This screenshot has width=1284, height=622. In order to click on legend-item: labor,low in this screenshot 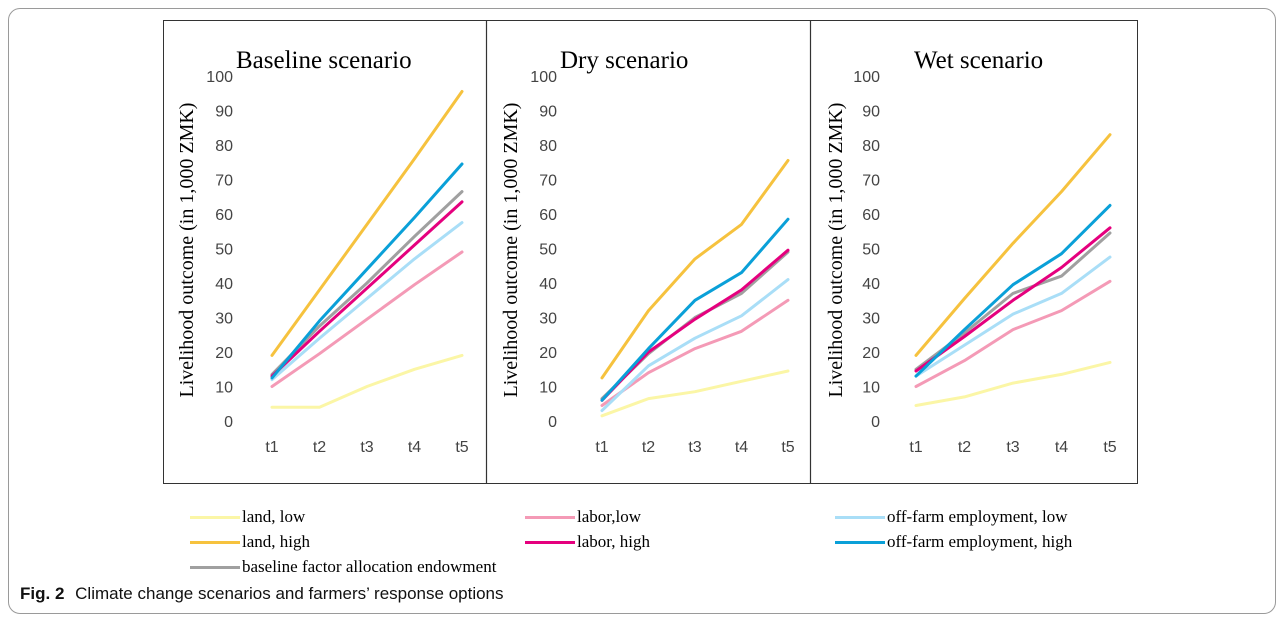, I will do `click(583, 517)`.